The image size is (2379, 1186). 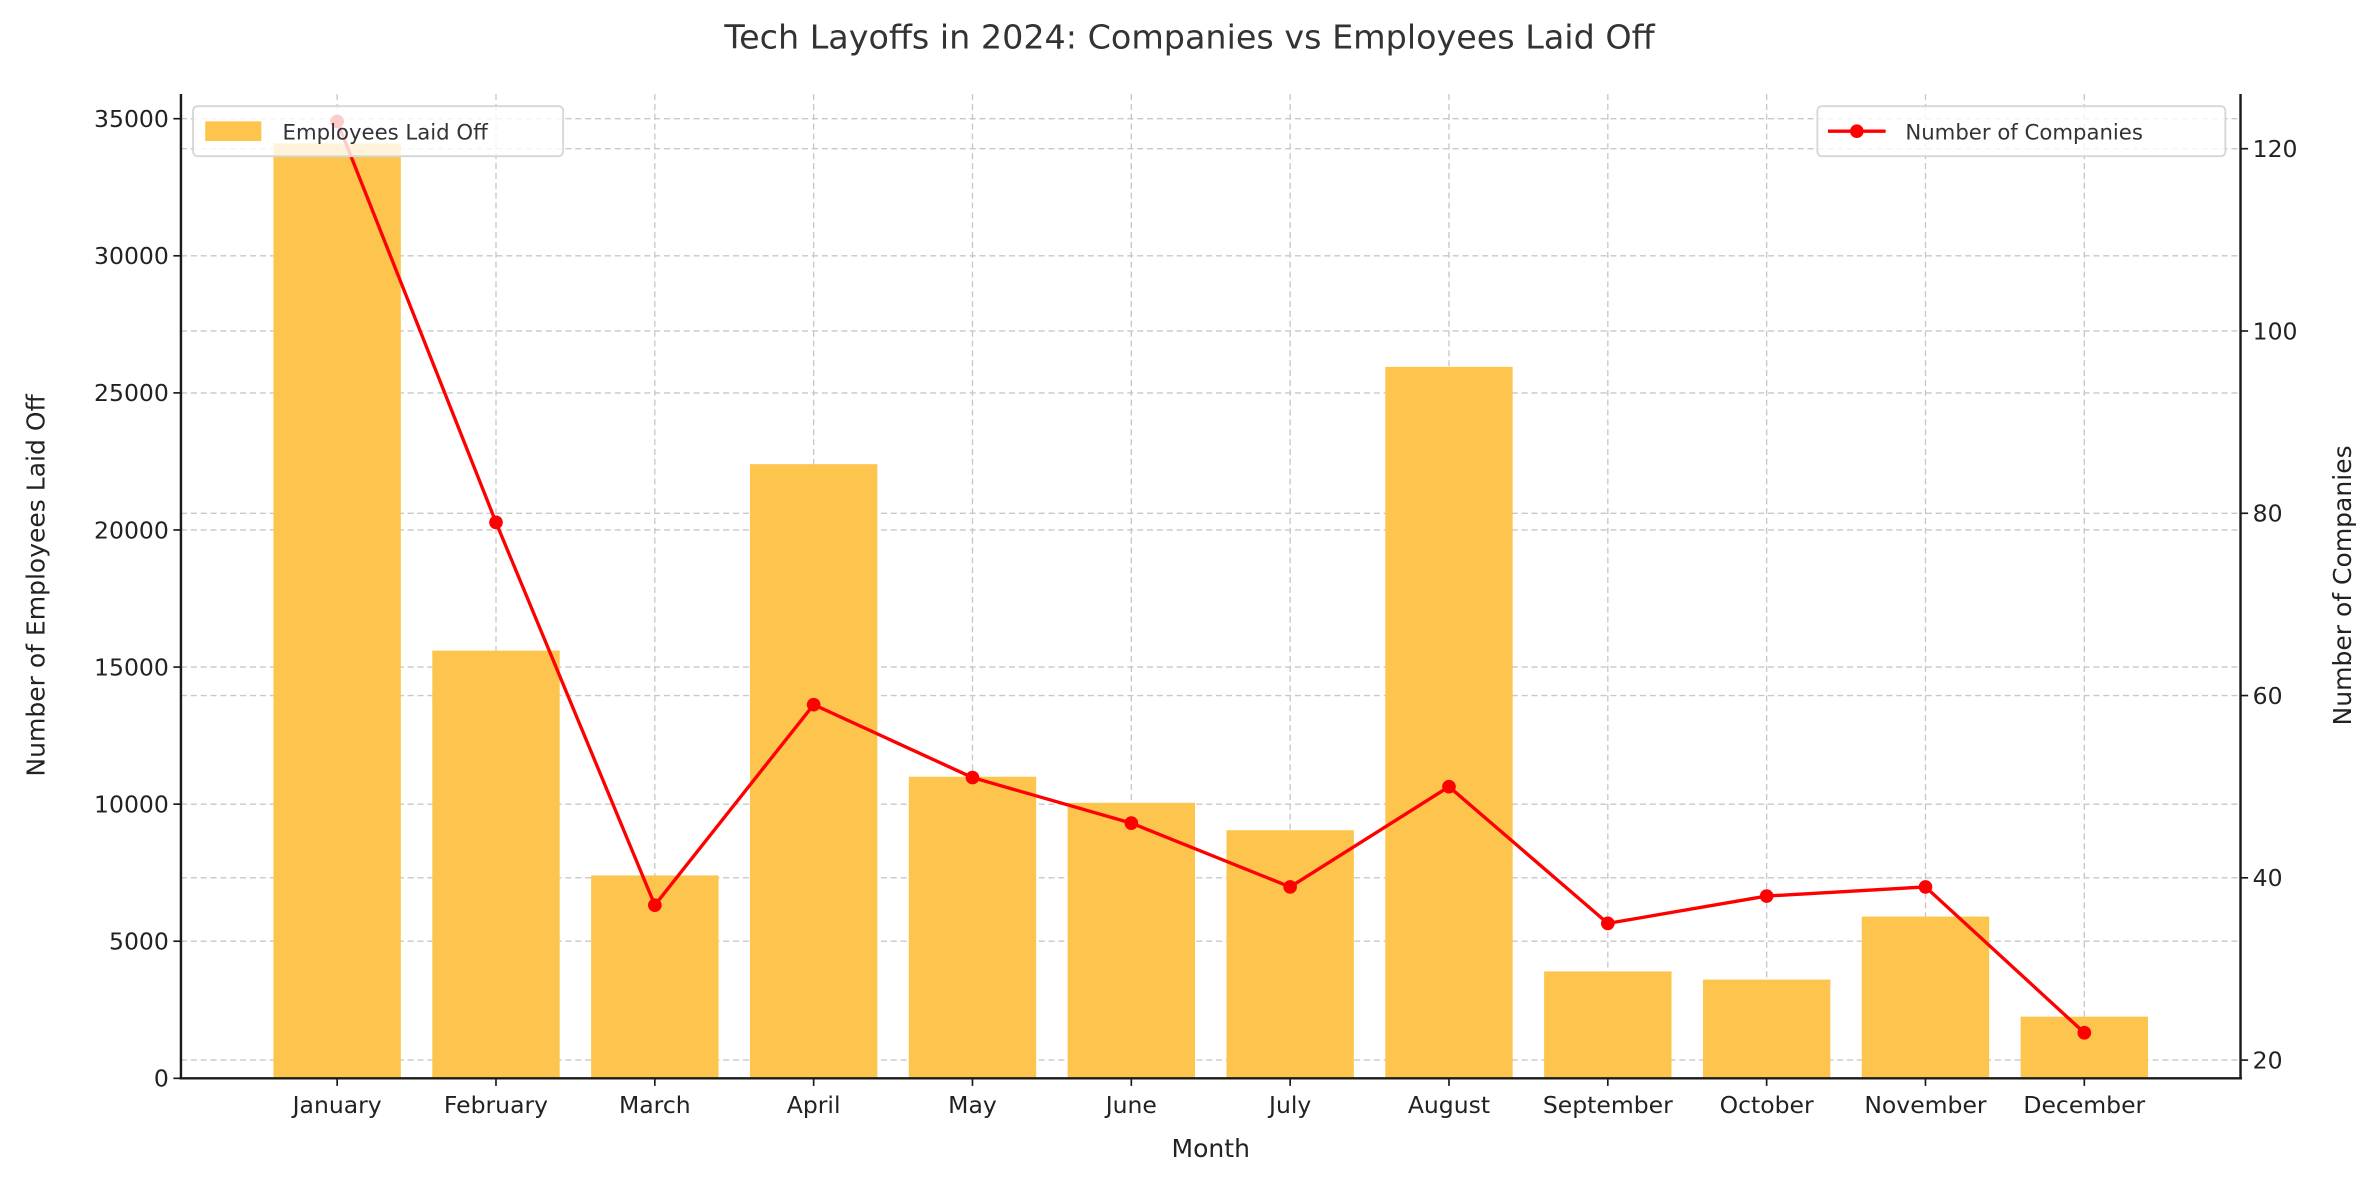 What do you see at coordinates (1211, 1148) in the screenshot?
I see `x-axis-label: Month` at bounding box center [1211, 1148].